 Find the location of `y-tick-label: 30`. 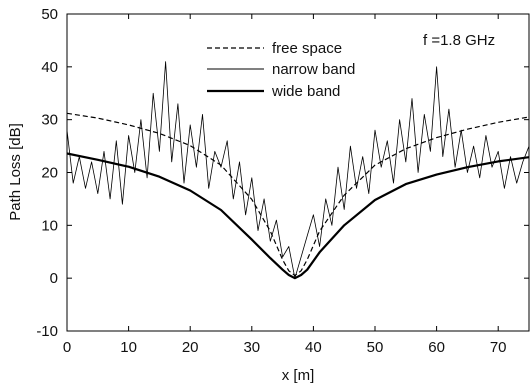

y-tick-label: 30 is located at coordinates (49, 120).